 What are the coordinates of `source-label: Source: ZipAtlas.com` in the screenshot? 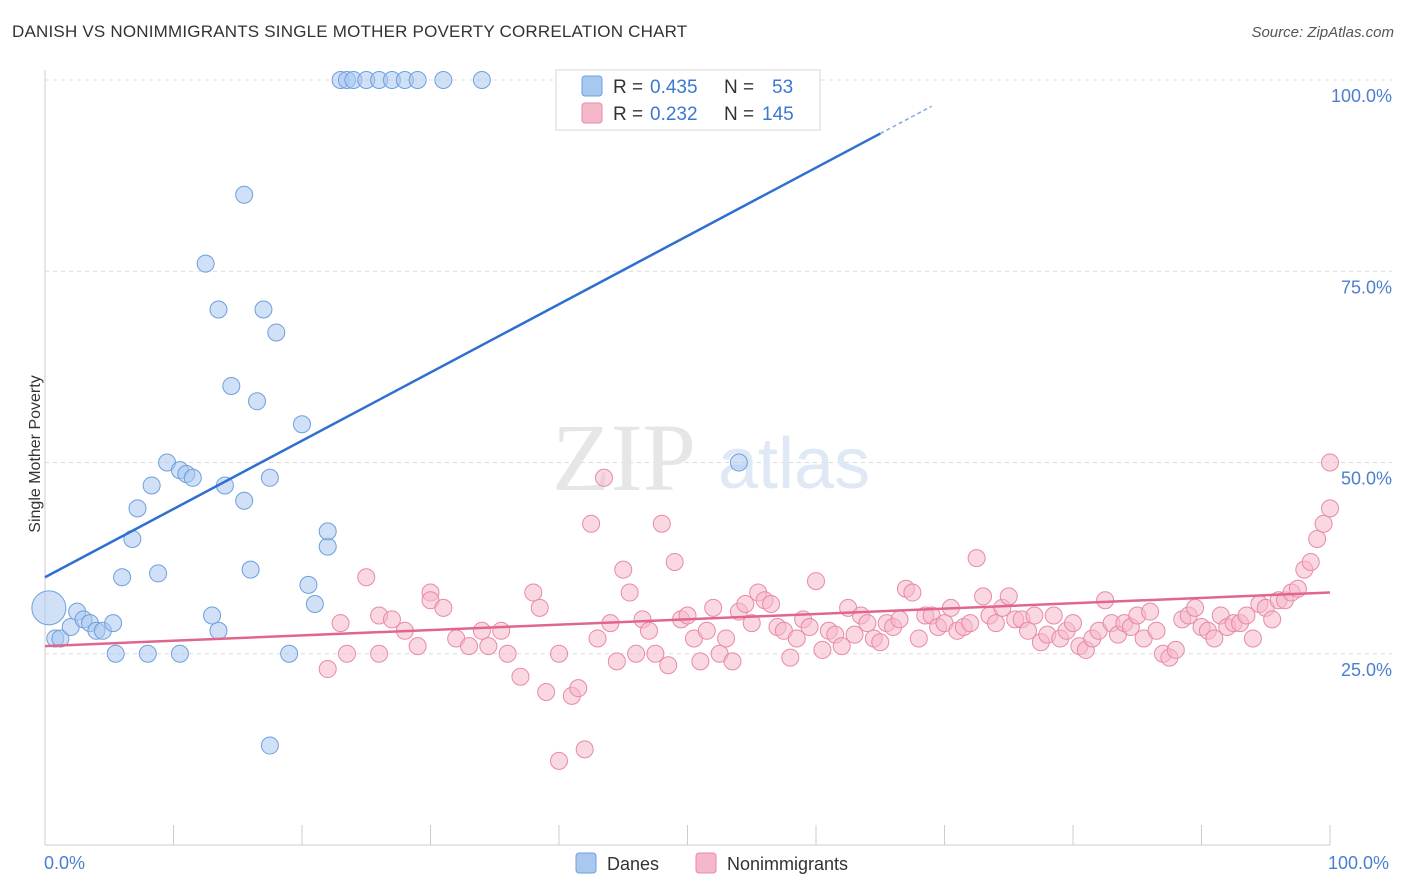 It's located at (1322, 32).